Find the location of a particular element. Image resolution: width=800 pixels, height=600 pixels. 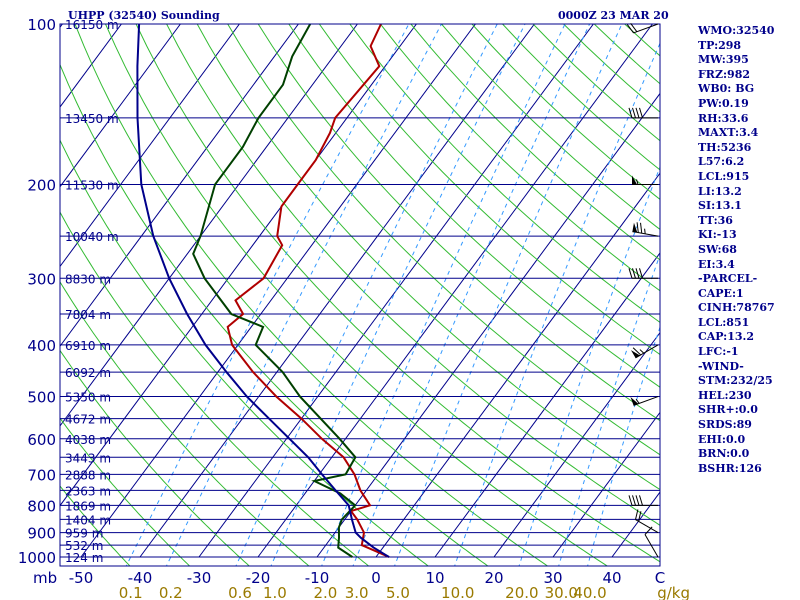

height-label: 10040 m is located at coordinates (92, 237).